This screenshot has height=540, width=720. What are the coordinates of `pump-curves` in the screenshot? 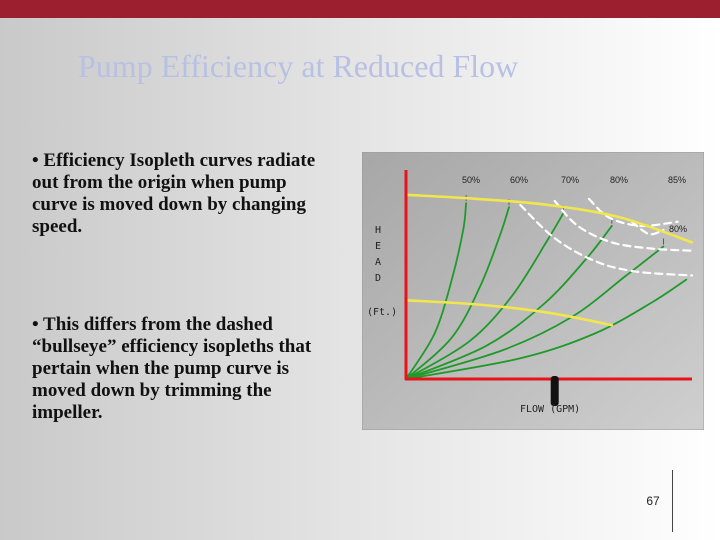 It's located at (549, 260).